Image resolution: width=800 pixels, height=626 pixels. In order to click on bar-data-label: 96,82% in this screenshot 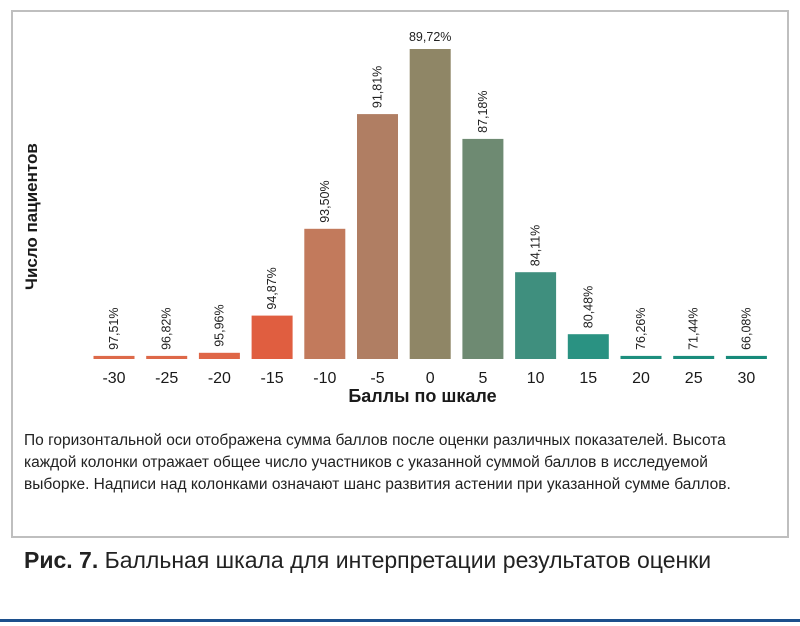, I will do `click(167, 328)`.